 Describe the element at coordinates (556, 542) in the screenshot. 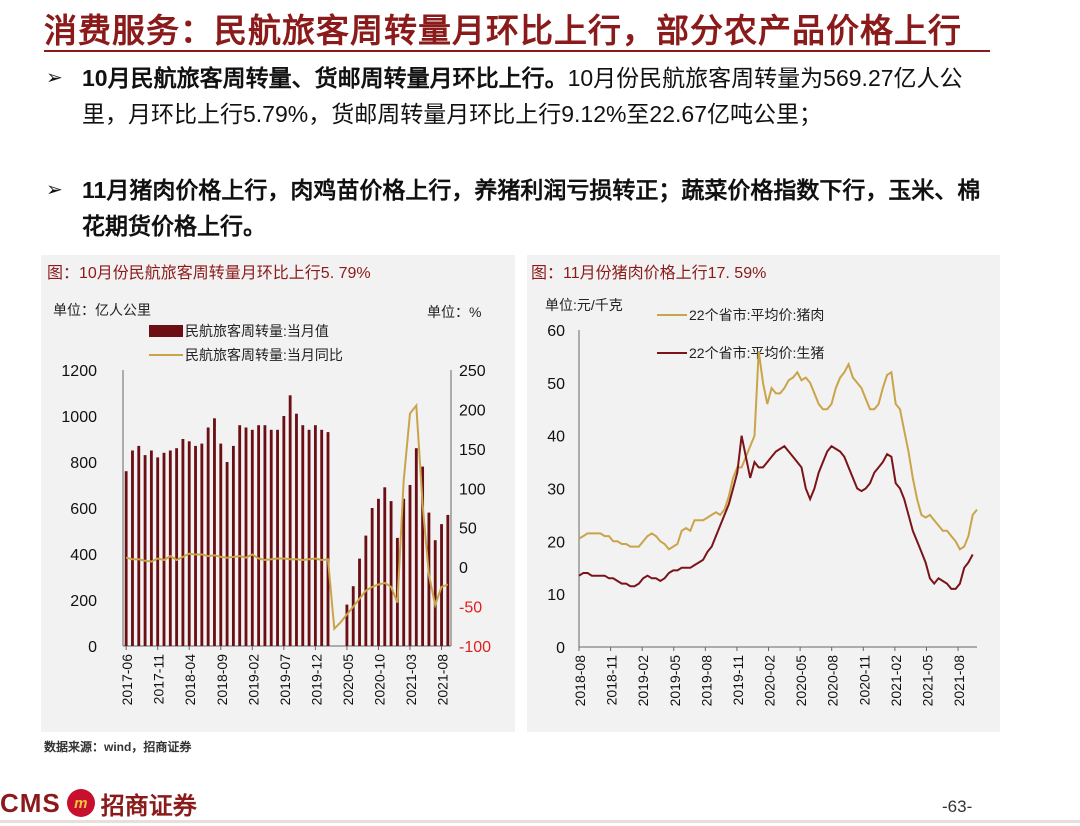

I see `y-tick-label: 20` at that location.